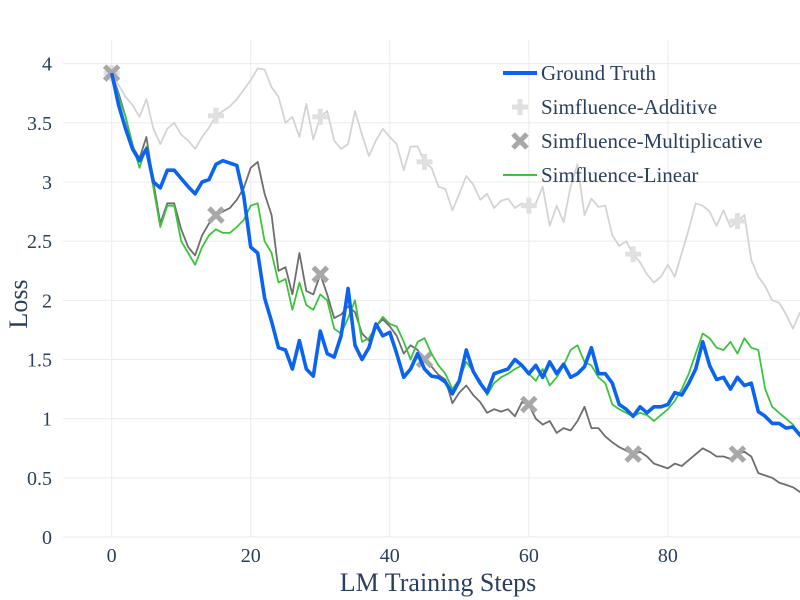 The height and width of the screenshot is (600, 800). I want to click on y-axis-title: Loss, so click(18, 303).